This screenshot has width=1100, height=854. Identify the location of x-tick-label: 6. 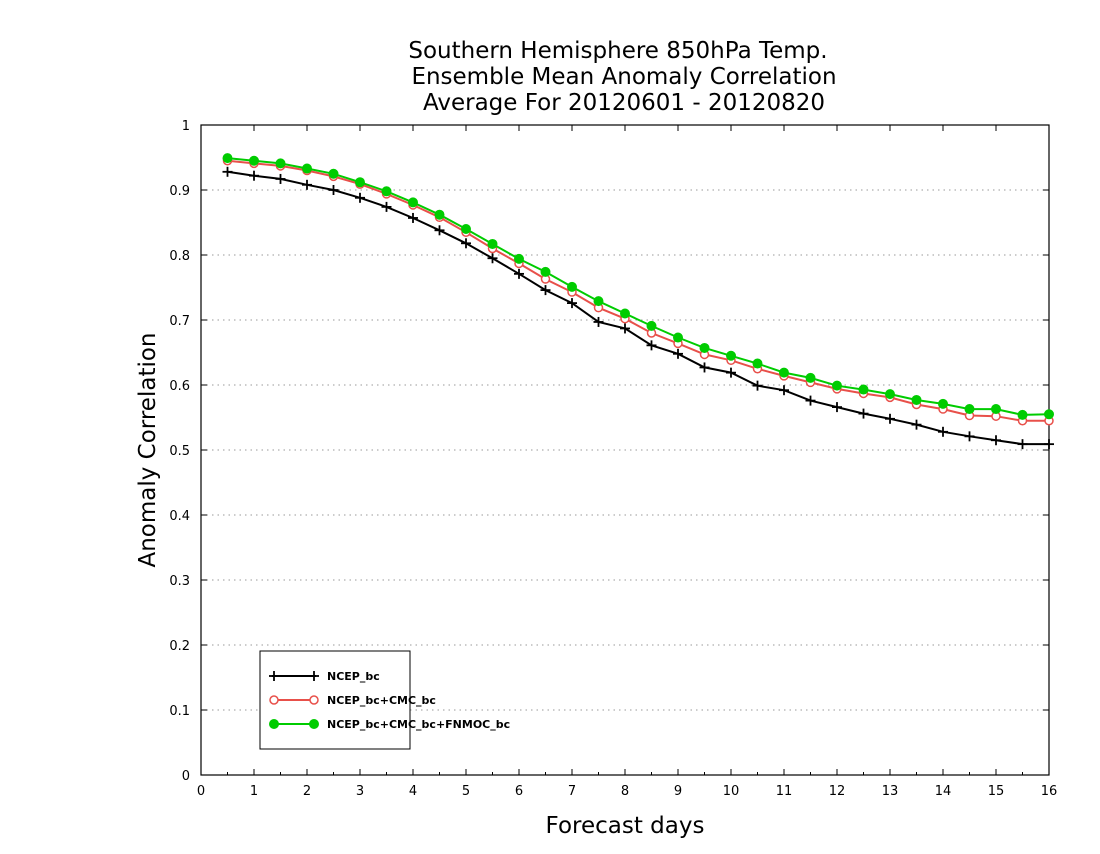
(519, 791).